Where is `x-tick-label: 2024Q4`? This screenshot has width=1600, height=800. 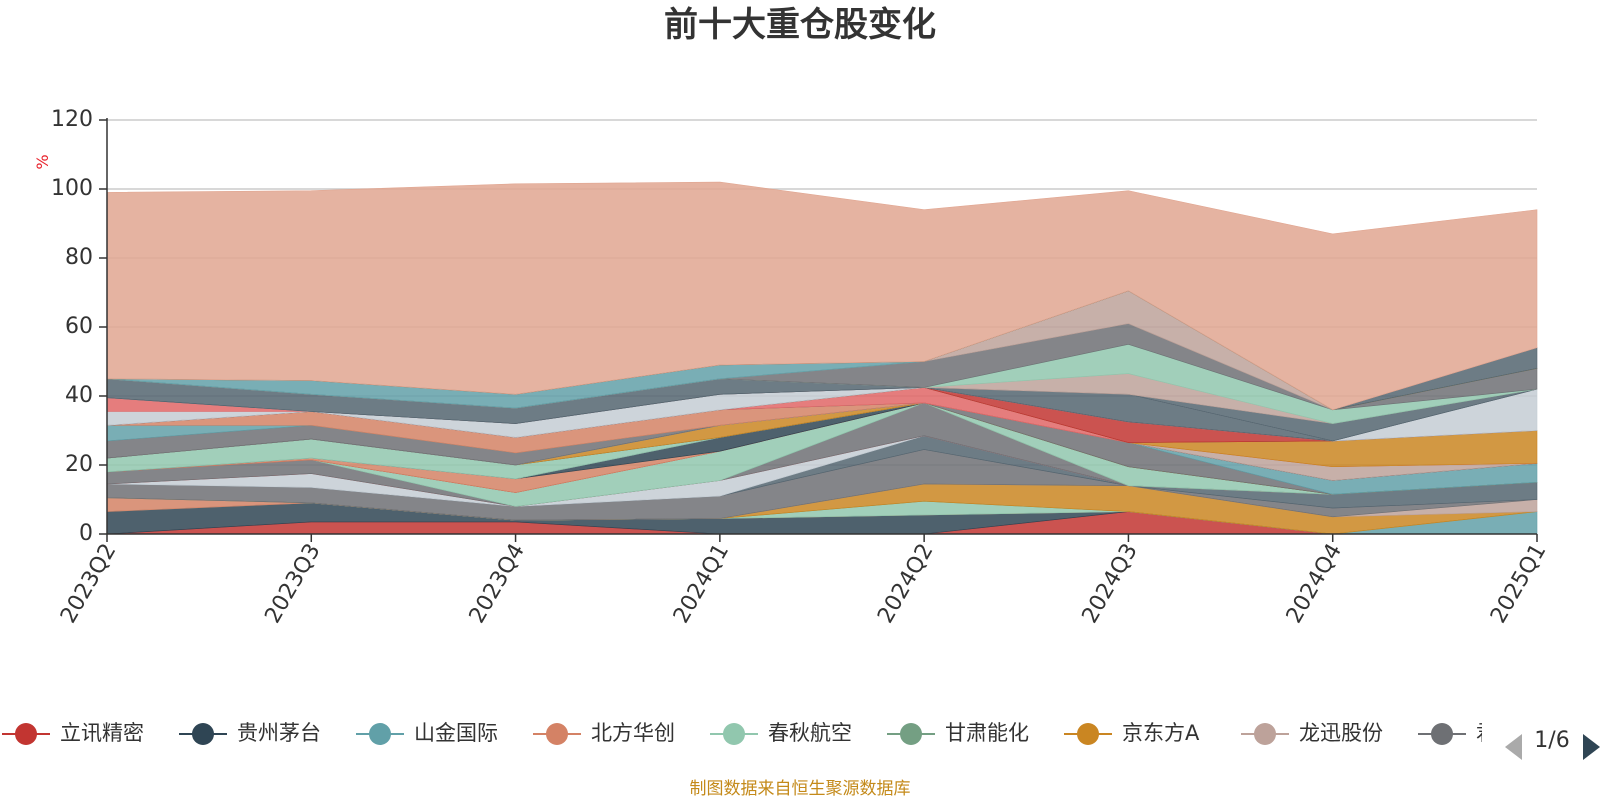 x-tick-label: 2024Q4 is located at coordinates (1314, 584).